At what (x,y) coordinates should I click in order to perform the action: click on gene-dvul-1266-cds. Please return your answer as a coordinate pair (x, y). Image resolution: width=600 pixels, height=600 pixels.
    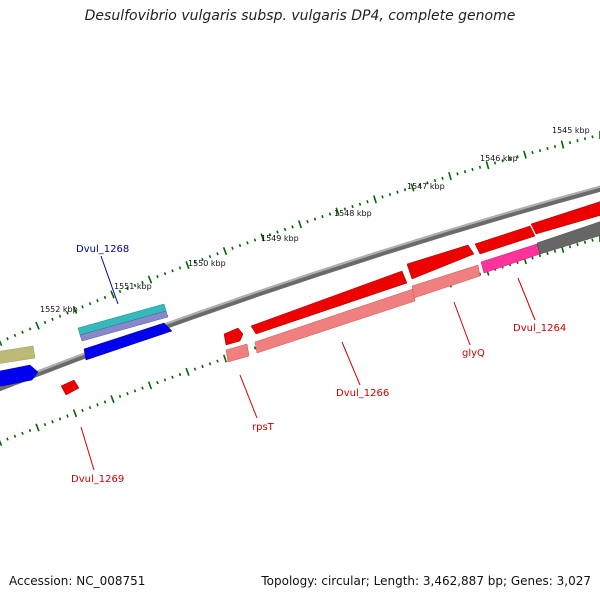
    Looking at the image, I should click on (335, 321).